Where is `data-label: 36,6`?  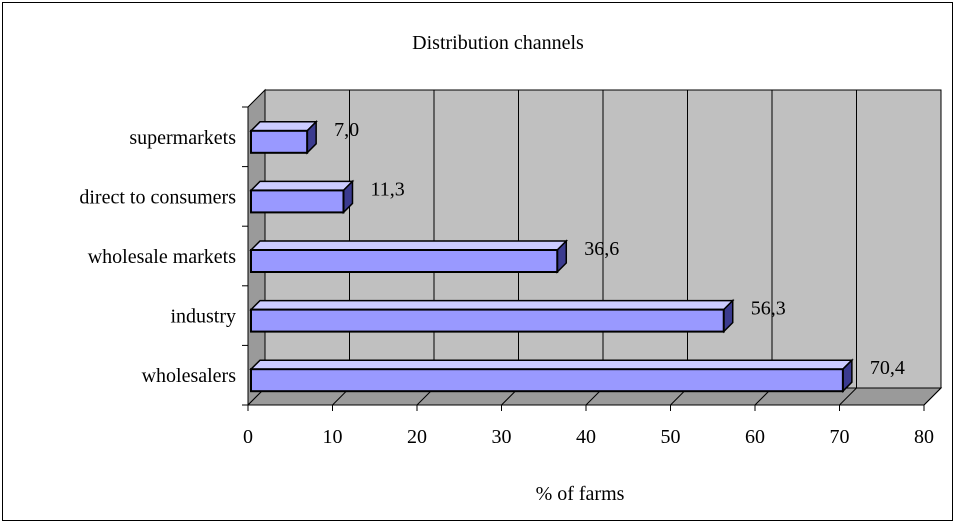
data-label: 36,6 is located at coordinates (601, 249).